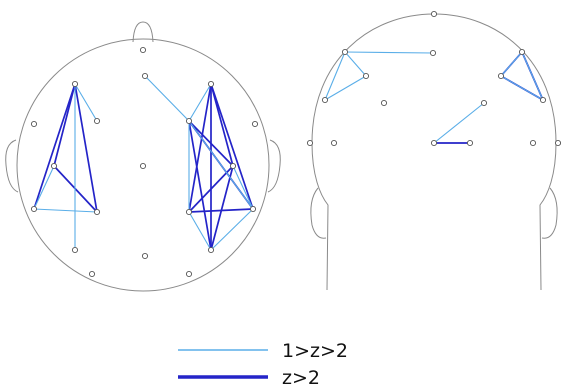 The width and height of the screenshot is (561, 387). What do you see at coordinates (263, 363) in the screenshot?
I see `legend: 1>z>2 z>2` at bounding box center [263, 363].